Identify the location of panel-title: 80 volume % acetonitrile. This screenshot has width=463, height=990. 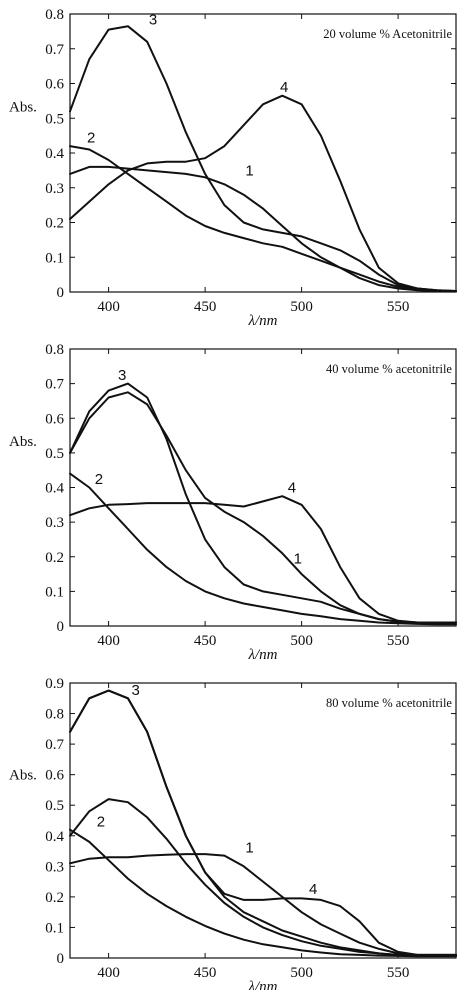
(389, 703).